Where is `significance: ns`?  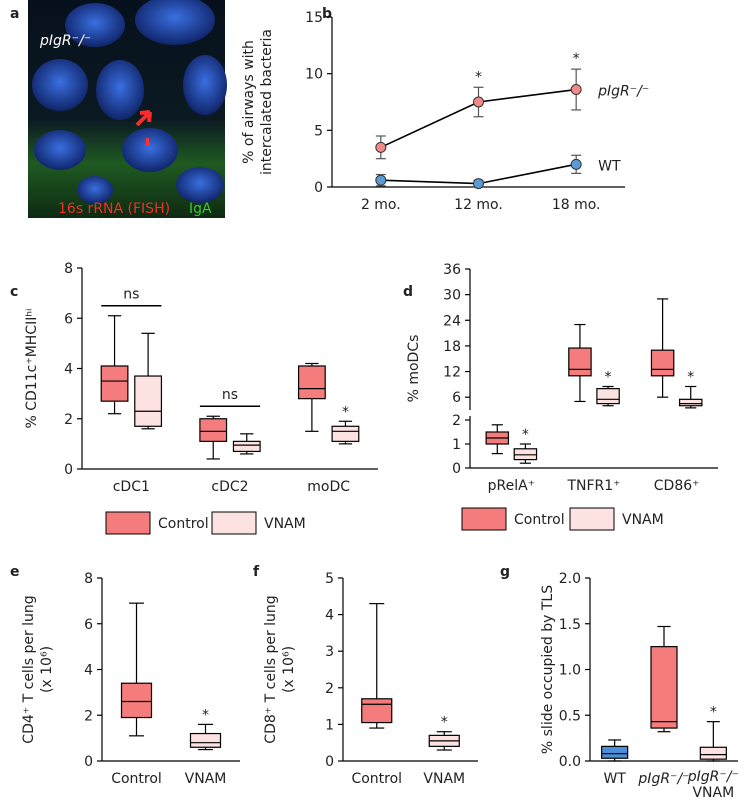 significance: ns is located at coordinates (230, 395).